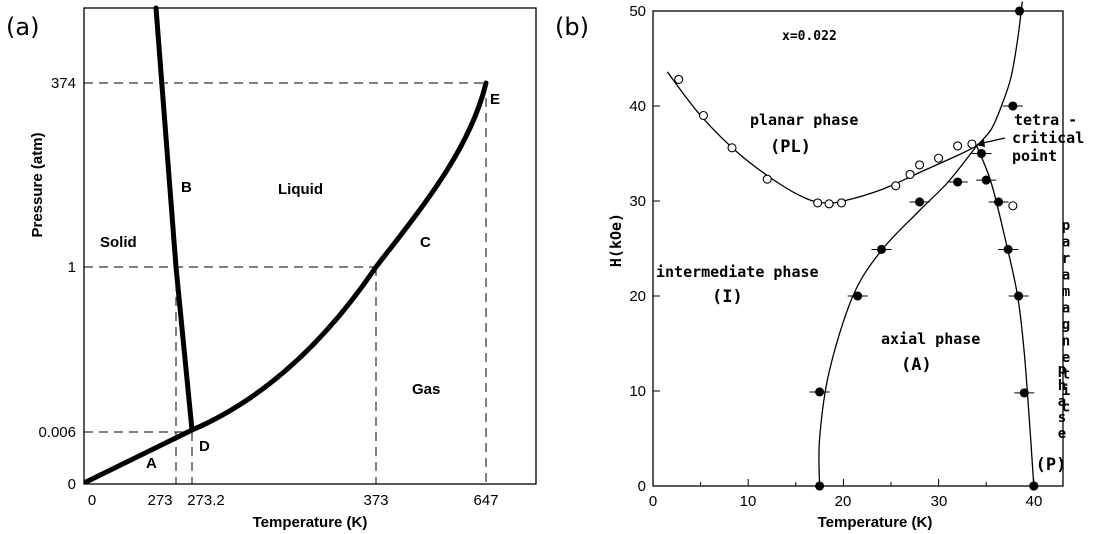 The height and width of the screenshot is (534, 1093). What do you see at coordinates (916, 365) in the screenshot?
I see `label-a-phase: (A)` at bounding box center [916, 365].